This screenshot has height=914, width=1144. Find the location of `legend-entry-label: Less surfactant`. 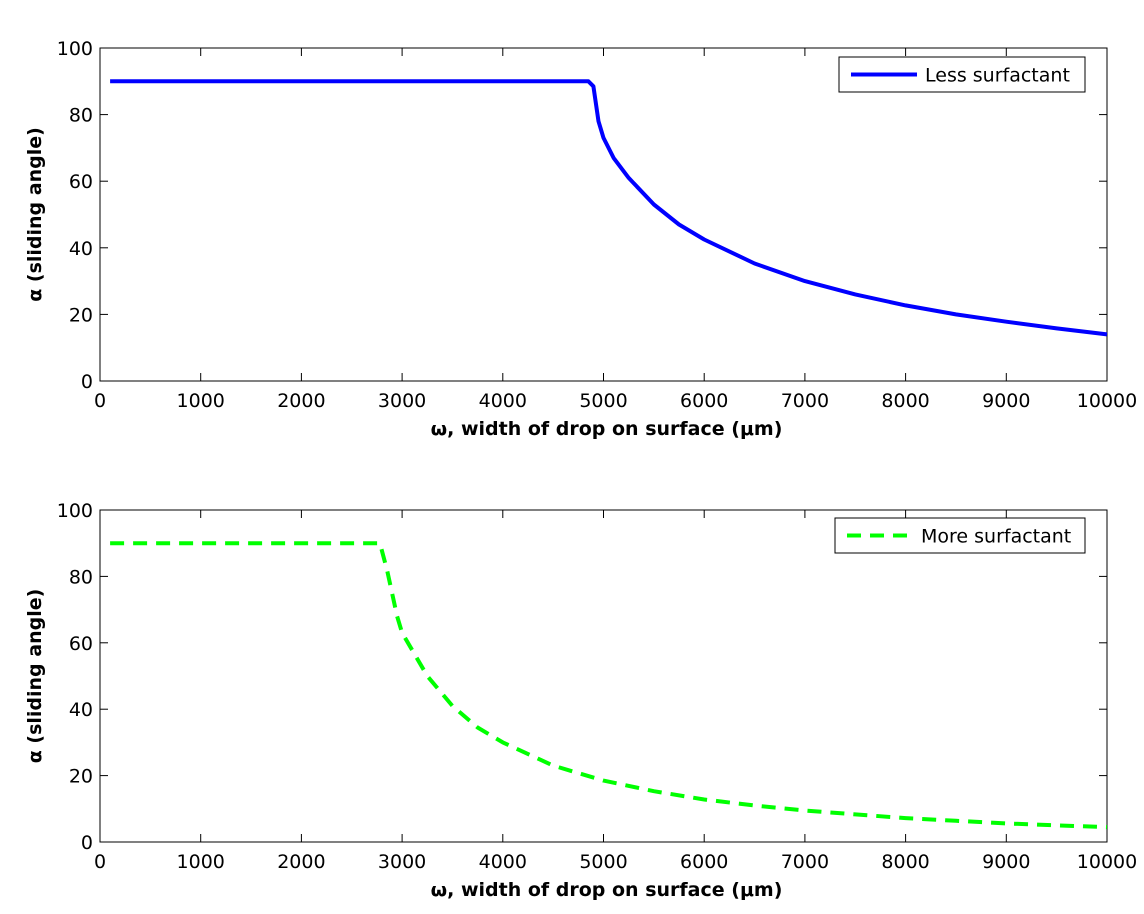

legend-entry-label: Less surfactant is located at coordinates (997, 76).